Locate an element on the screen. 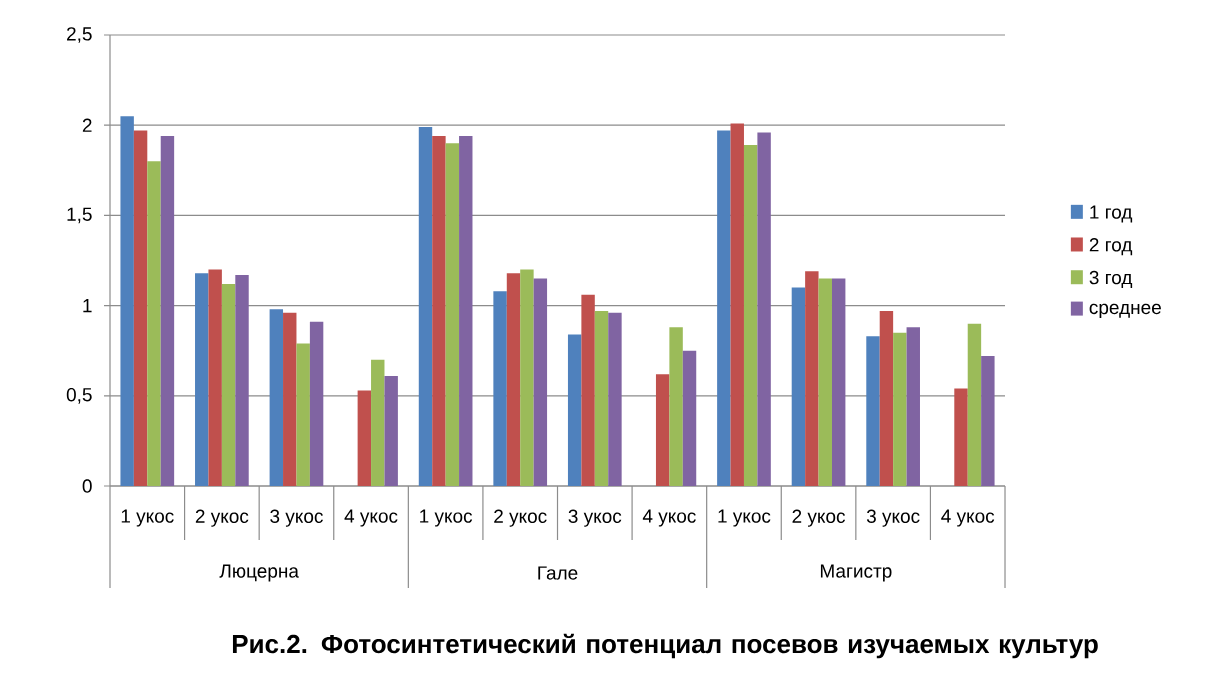  y-tick-label: 0 is located at coordinates (87, 486).